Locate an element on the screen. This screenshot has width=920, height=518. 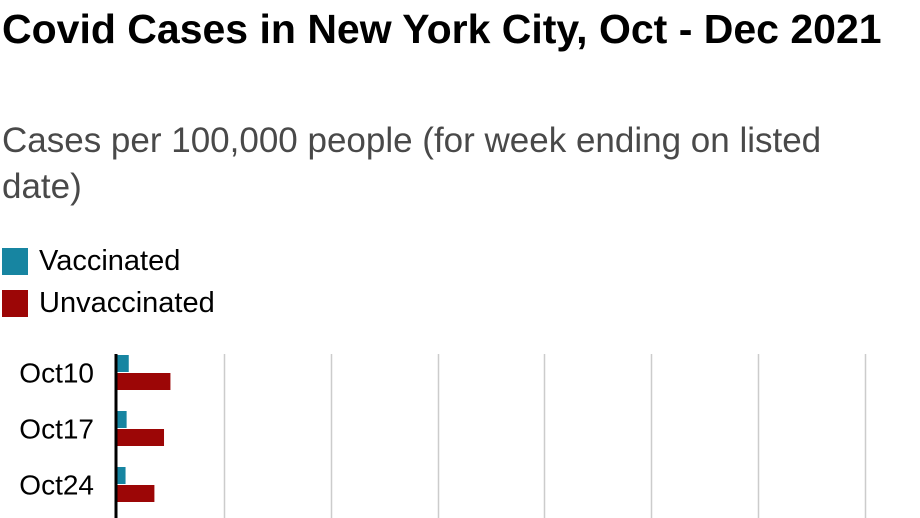
bar-unvaccinated-oct10 is located at coordinates (144, 381).